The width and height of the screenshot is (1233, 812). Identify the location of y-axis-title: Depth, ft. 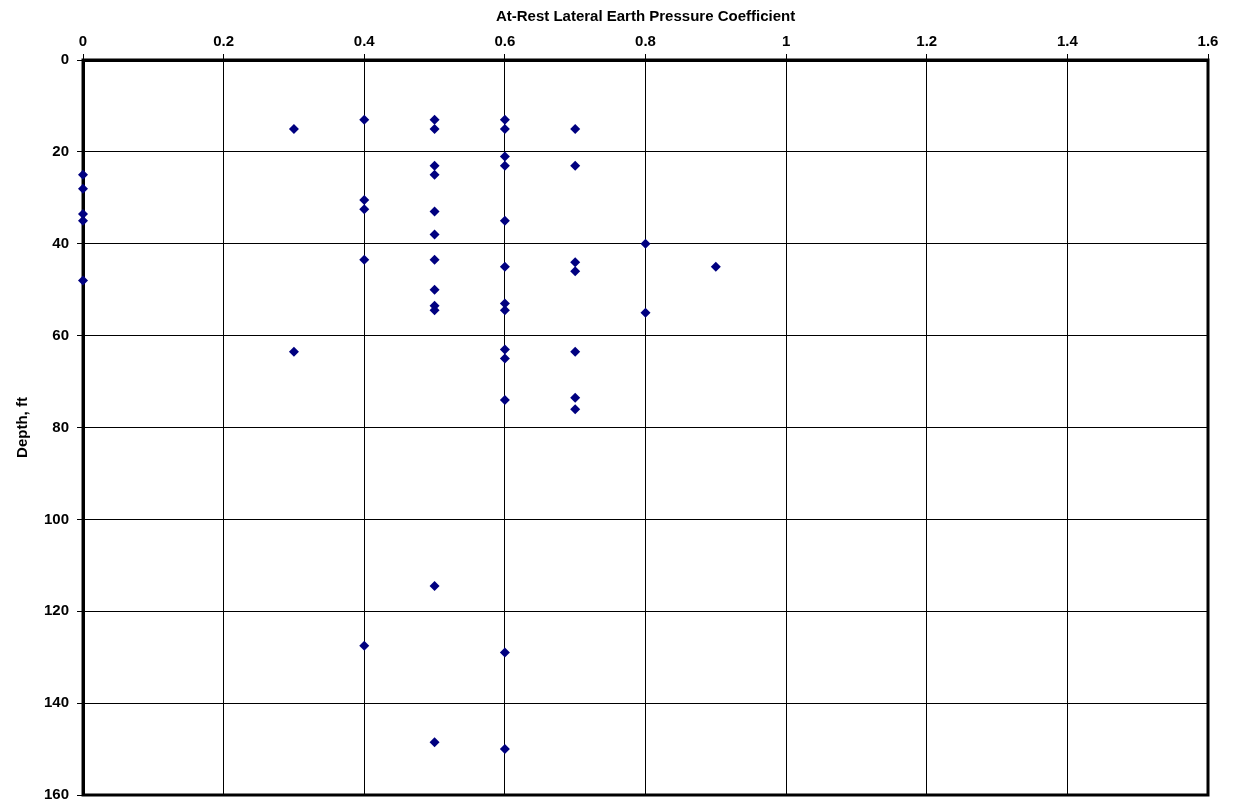
(22, 427).